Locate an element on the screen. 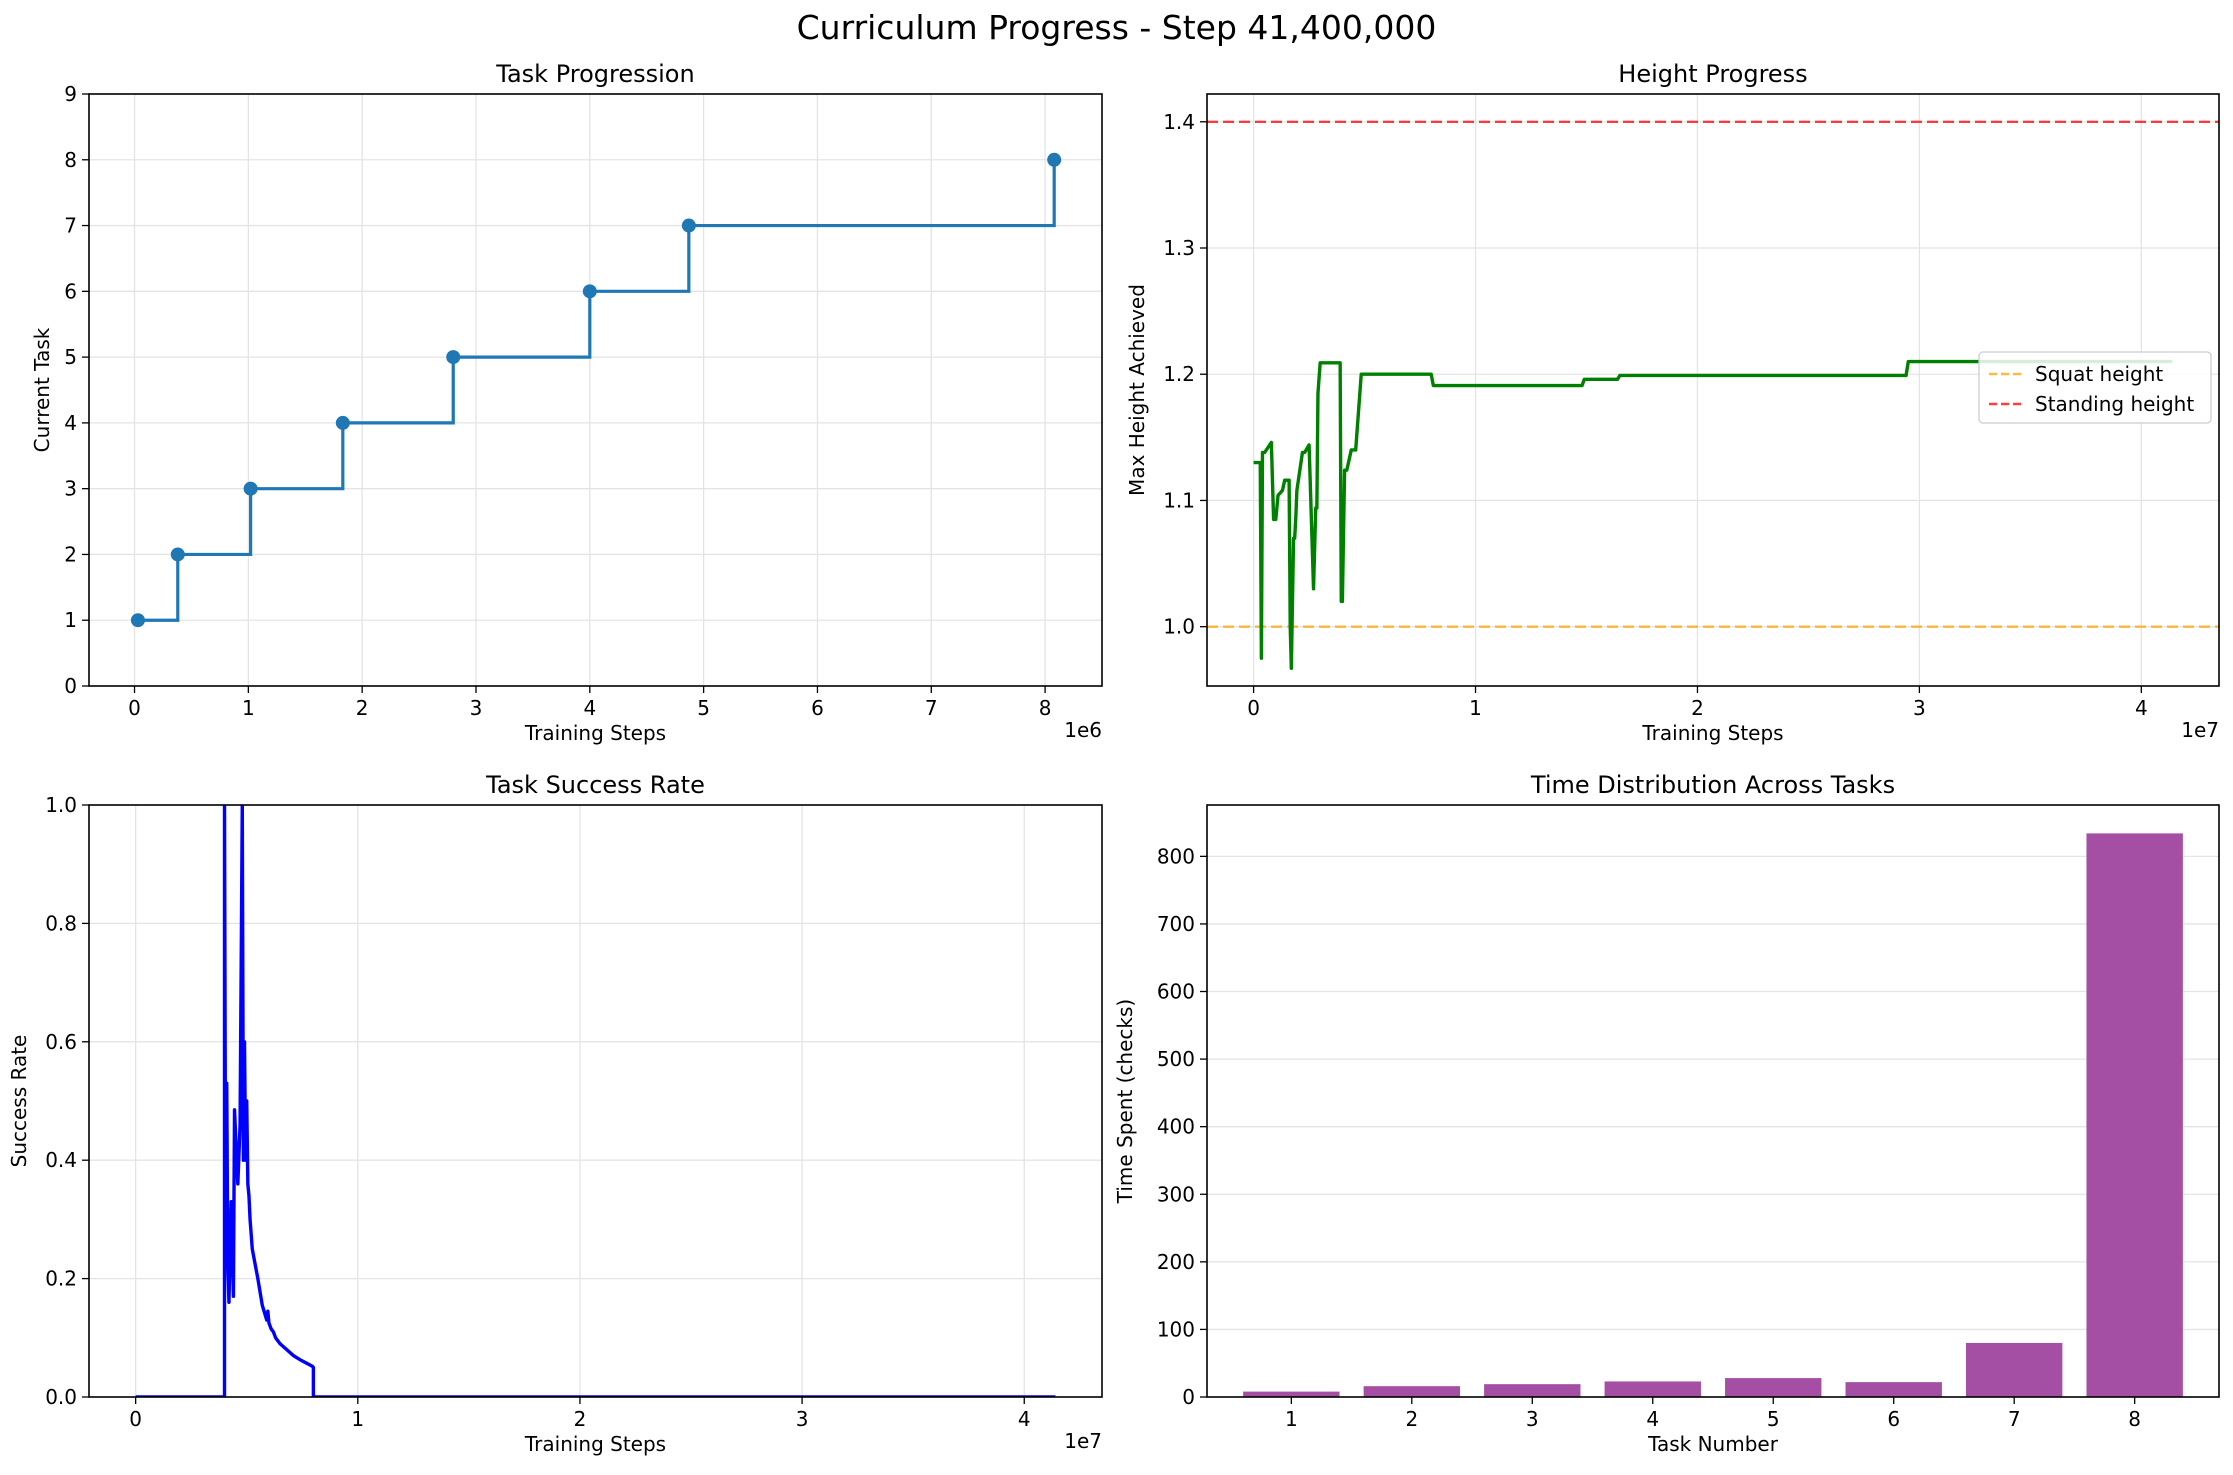  y-tick-label: 0.2 is located at coordinates (61, 1279).